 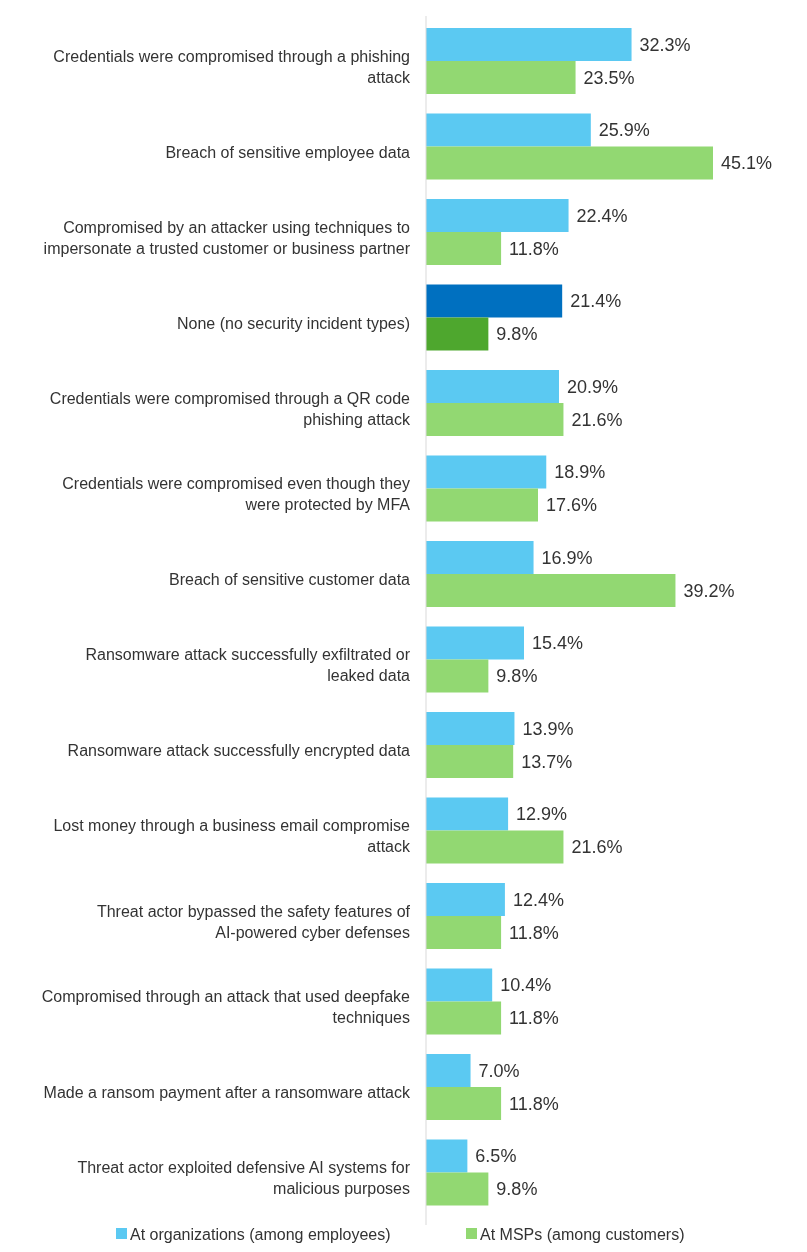 What do you see at coordinates (239, 751) in the screenshot?
I see `y-tick-label: Ransomware attack successfully encrypted data` at bounding box center [239, 751].